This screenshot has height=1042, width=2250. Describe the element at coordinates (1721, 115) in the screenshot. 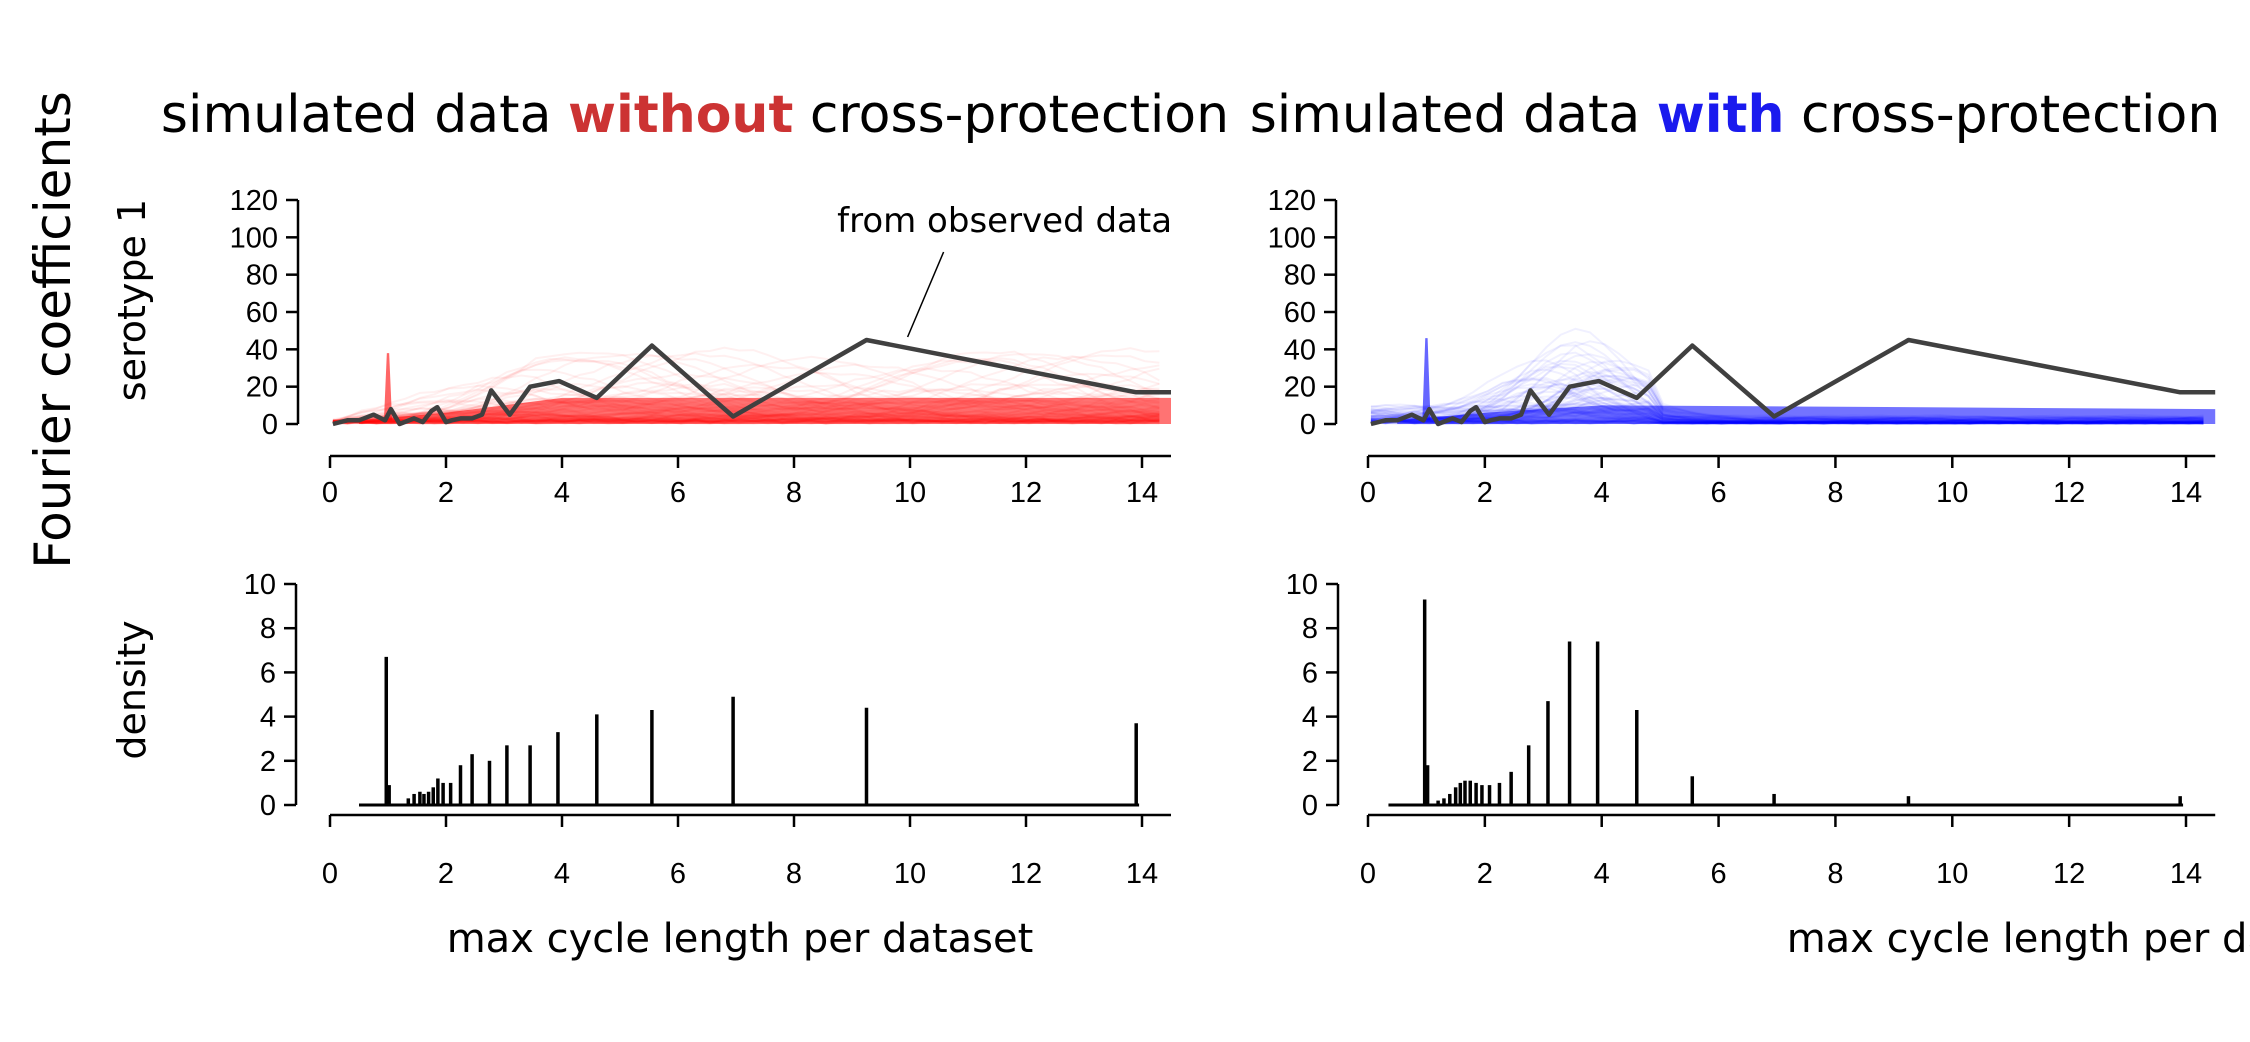

I see `right-title-emphasis: with` at that location.